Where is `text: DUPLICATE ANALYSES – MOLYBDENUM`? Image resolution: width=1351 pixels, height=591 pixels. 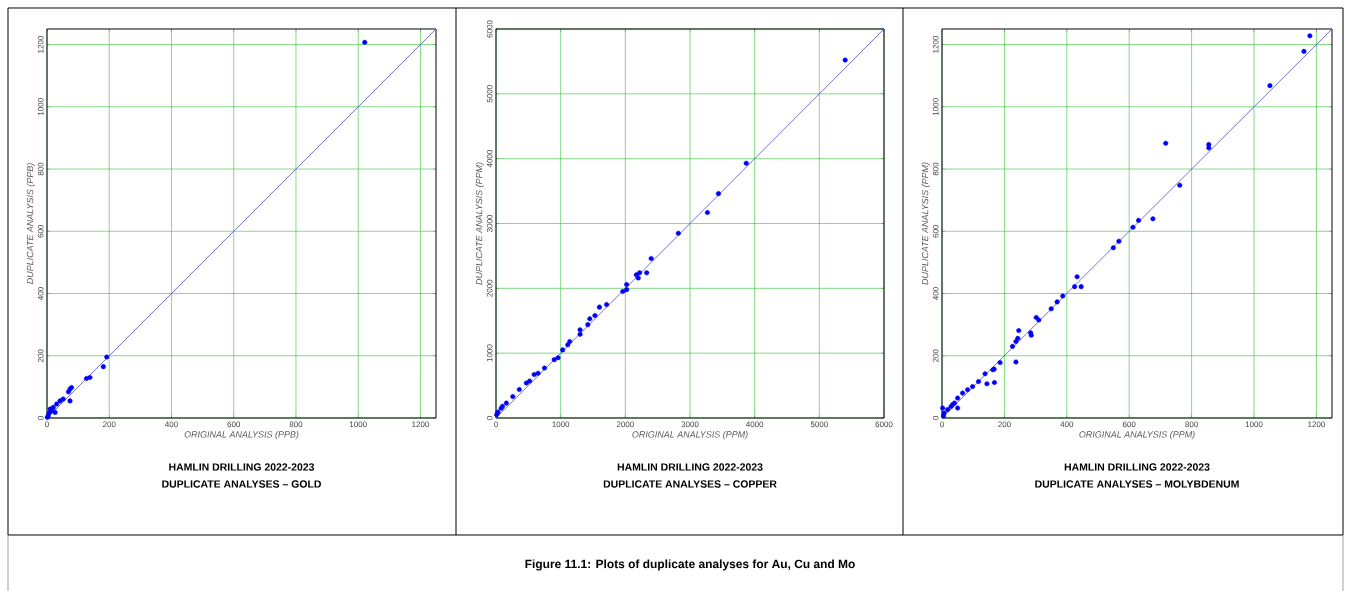 text: DUPLICATE ANALYSES – MOLYBDENUM is located at coordinates (1137, 484).